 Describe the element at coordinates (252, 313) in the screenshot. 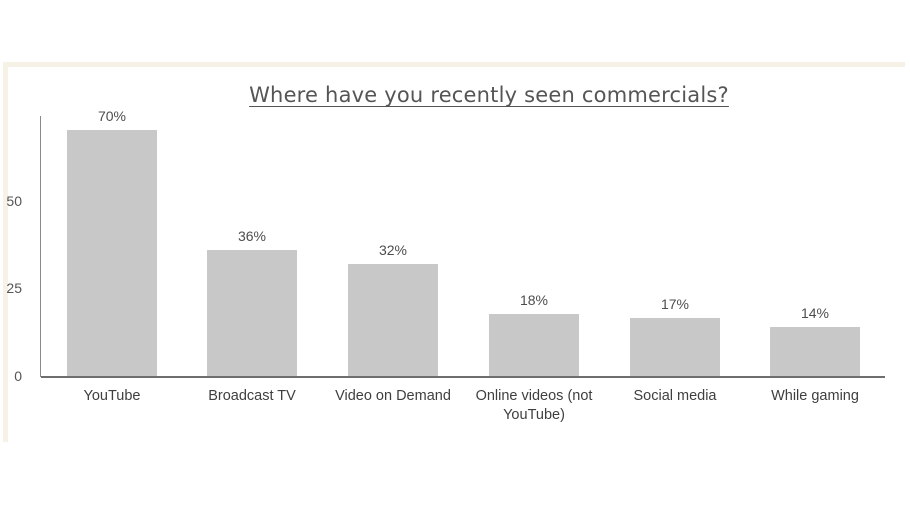

I see `bar-broadcast-tv` at that location.